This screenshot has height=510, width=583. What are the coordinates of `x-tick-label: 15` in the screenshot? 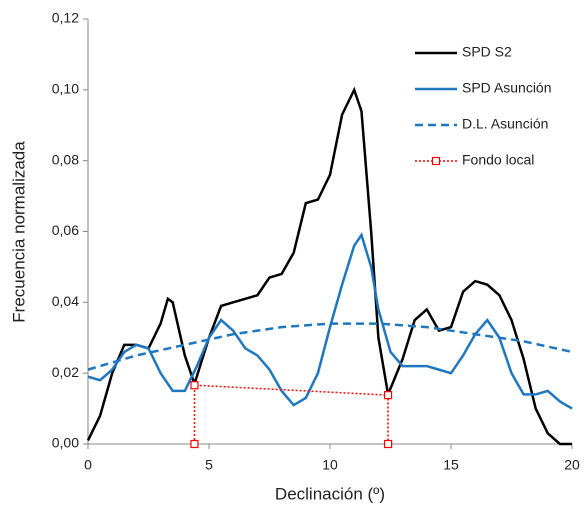 It's located at (451, 465).